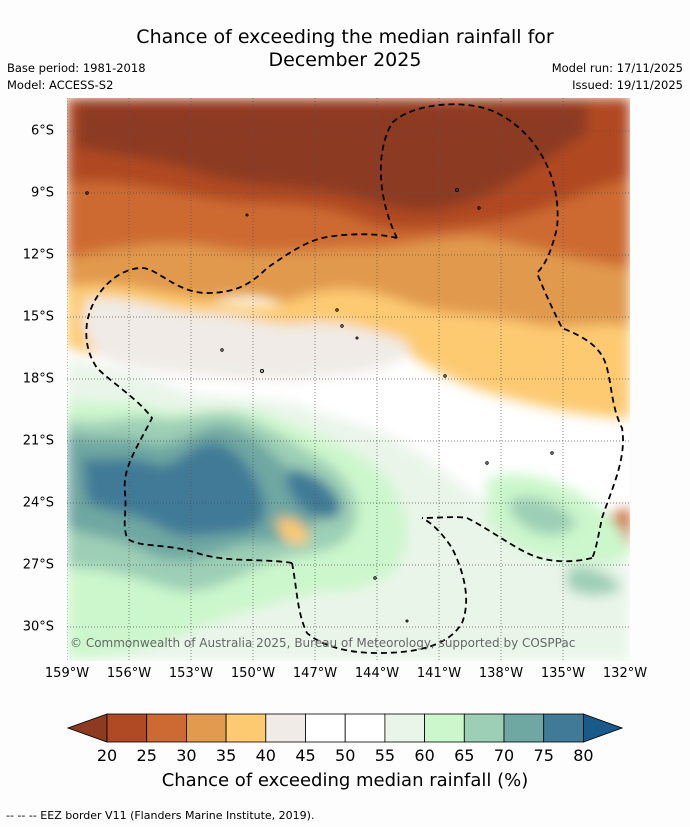 This screenshot has width=690, height=827. What do you see at coordinates (253, 673) in the screenshot?
I see `lon-label: 150°W` at bounding box center [253, 673].